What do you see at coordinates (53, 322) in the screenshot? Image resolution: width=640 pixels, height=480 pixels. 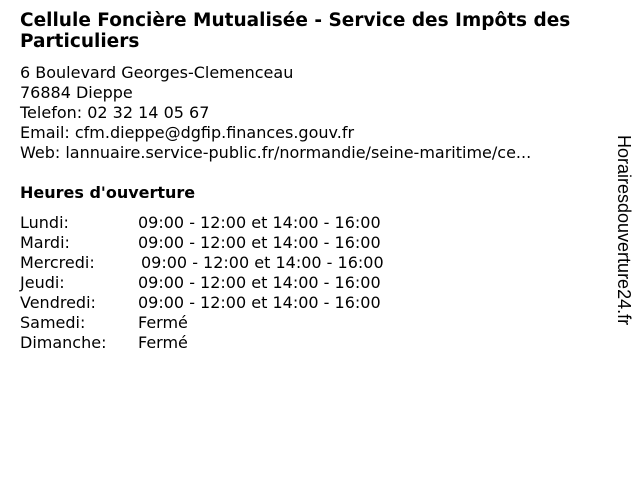 I see `day-label: Samedi:` at bounding box center [53, 322].